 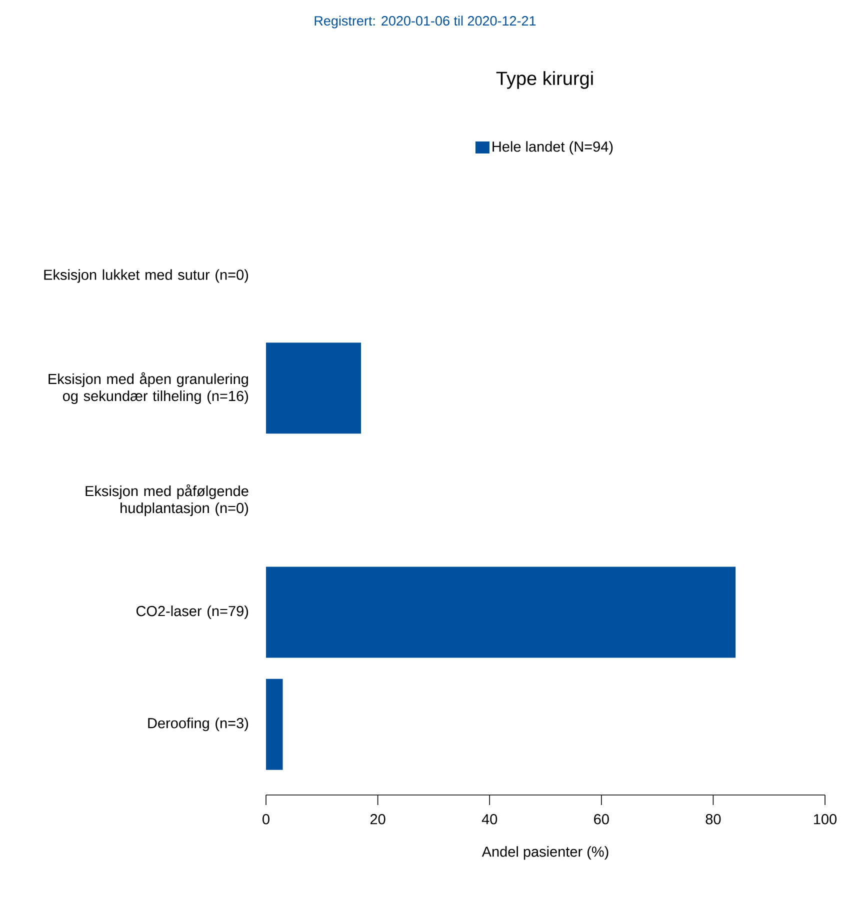 I want to click on x-axis-title: Andel pasienter (%), so click(x=545, y=853).